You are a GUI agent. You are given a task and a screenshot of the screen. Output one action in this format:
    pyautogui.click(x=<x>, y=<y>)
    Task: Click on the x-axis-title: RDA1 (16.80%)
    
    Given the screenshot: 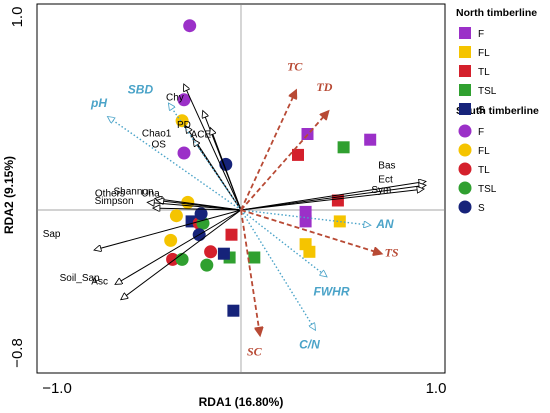 What is the action you would take?
    pyautogui.click(x=241, y=402)
    